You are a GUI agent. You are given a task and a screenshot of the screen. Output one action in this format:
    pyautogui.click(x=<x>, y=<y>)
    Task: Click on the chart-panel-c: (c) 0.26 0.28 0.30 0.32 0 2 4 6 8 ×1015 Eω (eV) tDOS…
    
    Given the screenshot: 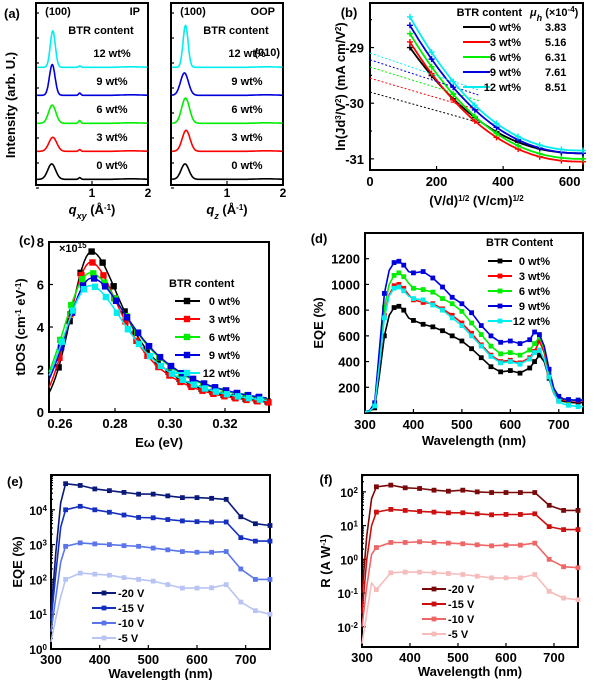 What is the action you would take?
    pyautogui.click(x=142, y=341)
    